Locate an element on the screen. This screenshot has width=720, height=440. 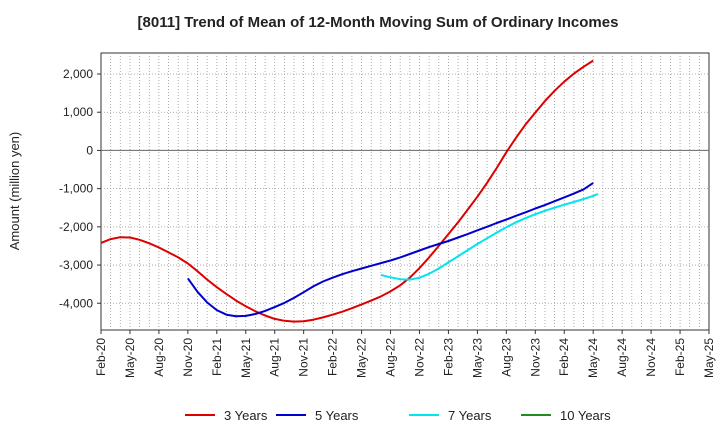
x-tick-label: May-21 is located at coordinates (246, 358).